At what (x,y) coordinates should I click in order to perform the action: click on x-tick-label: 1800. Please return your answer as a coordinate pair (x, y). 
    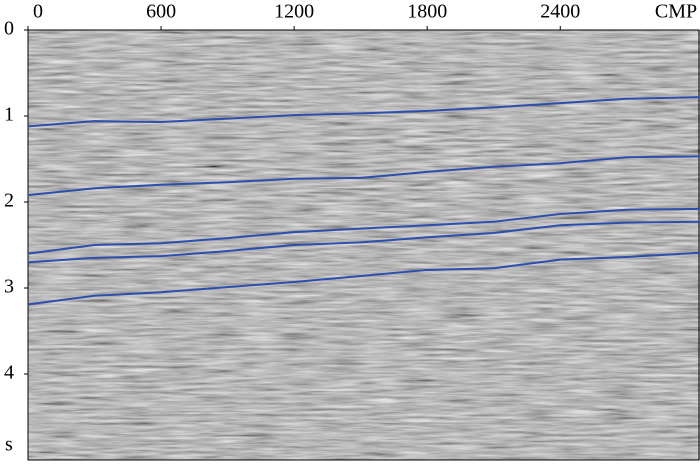
    Looking at the image, I should click on (427, 12).